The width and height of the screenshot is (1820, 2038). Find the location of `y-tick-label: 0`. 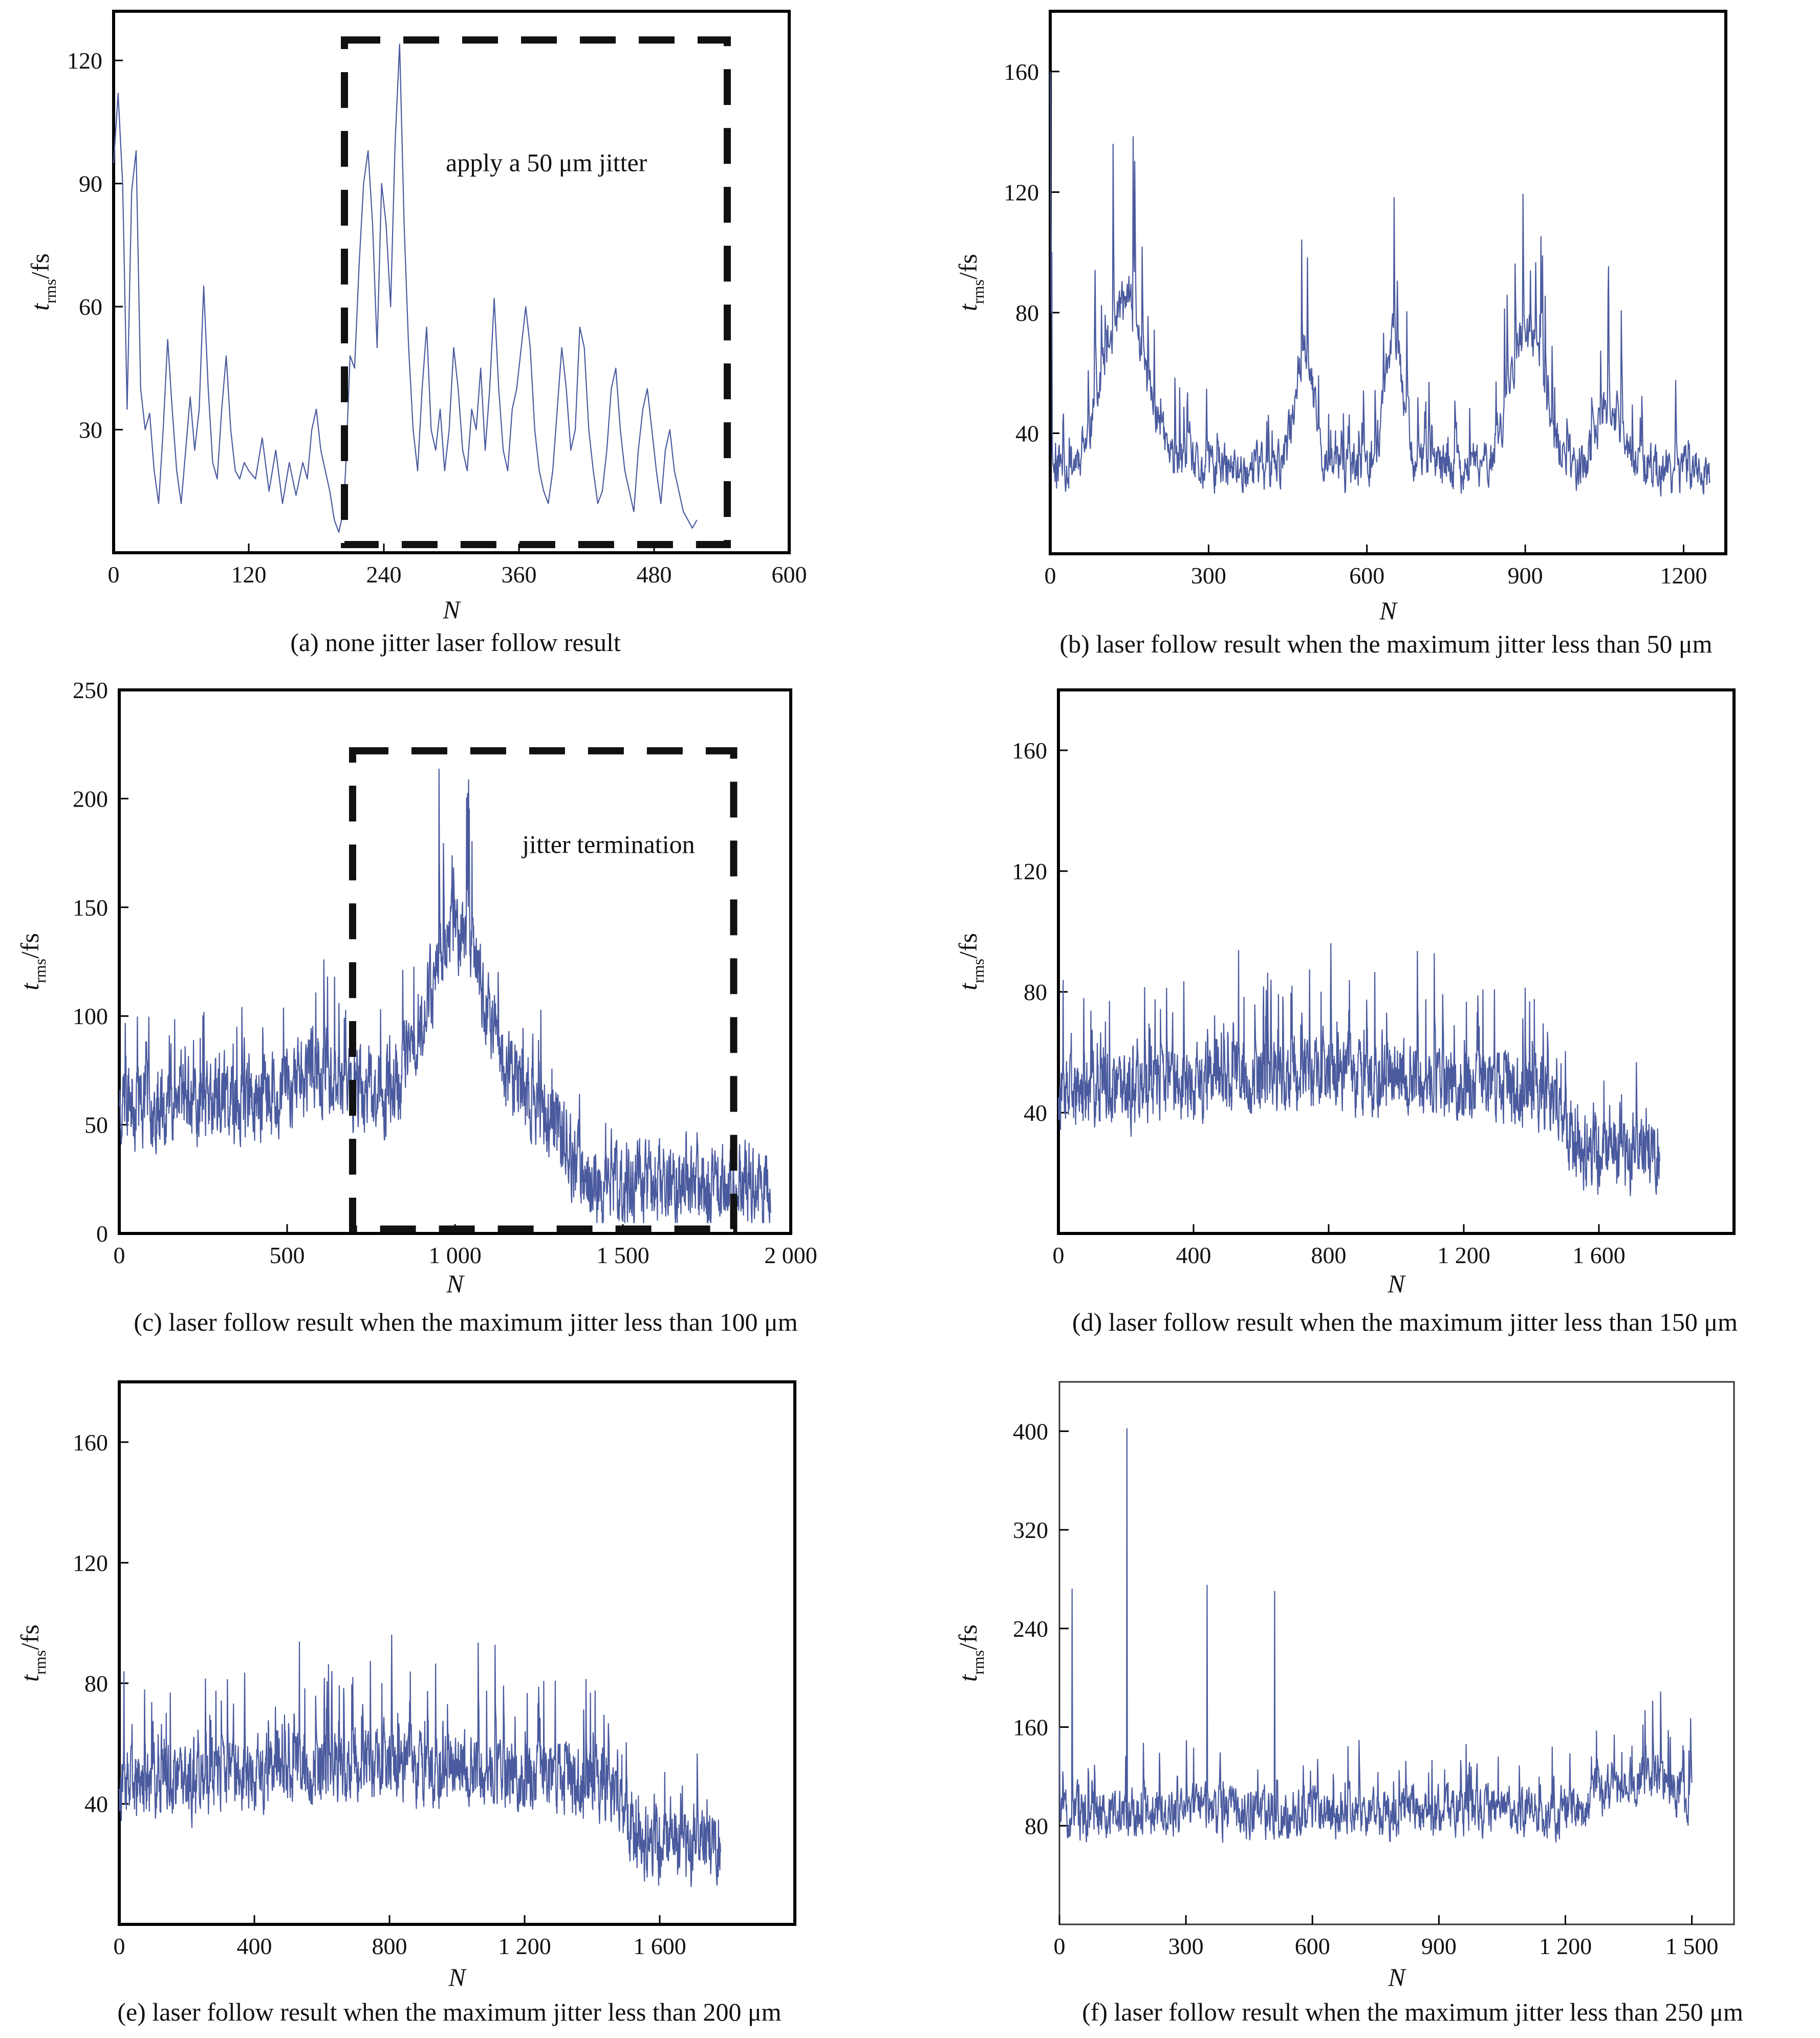

y-tick-label: 0 is located at coordinates (102, 1234).